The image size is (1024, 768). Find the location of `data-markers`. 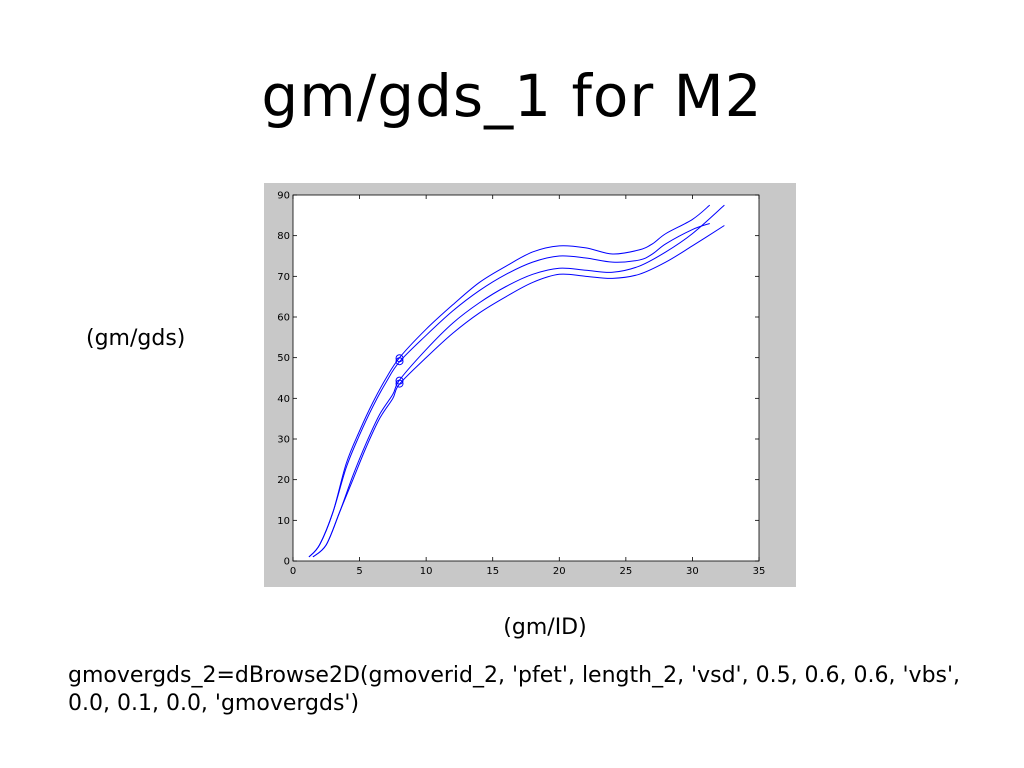

data-markers is located at coordinates (399, 371).